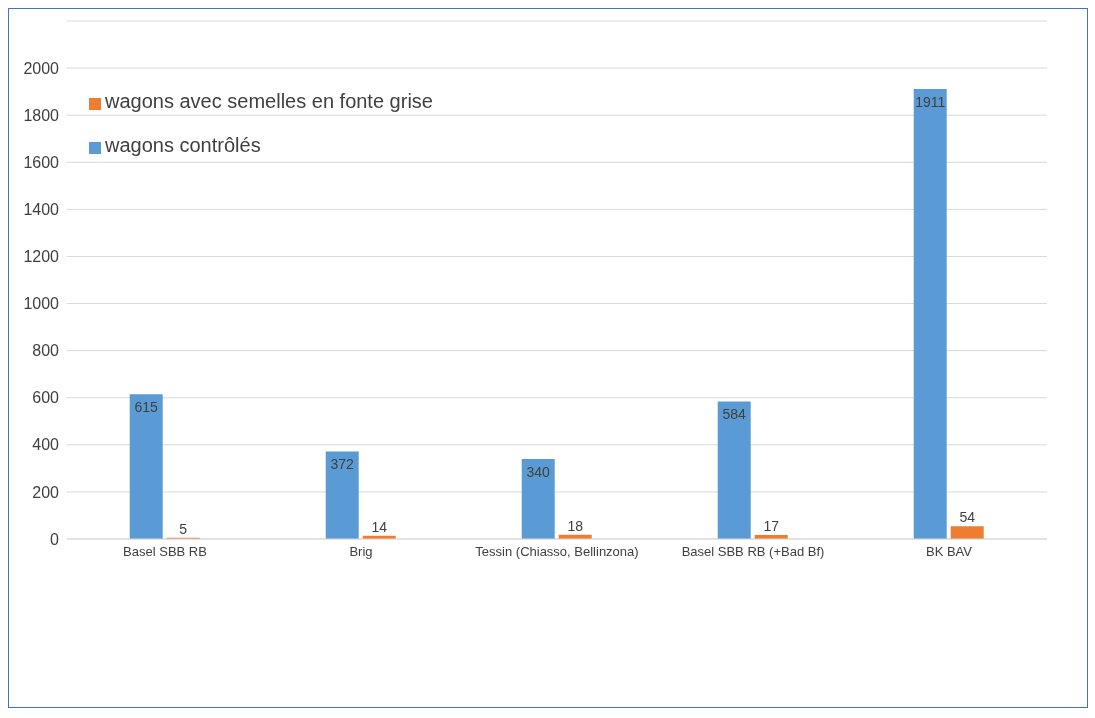 The height and width of the screenshot is (718, 1095). What do you see at coordinates (183, 528) in the screenshot?
I see `data-label: 5` at bounding box center [183, 528].